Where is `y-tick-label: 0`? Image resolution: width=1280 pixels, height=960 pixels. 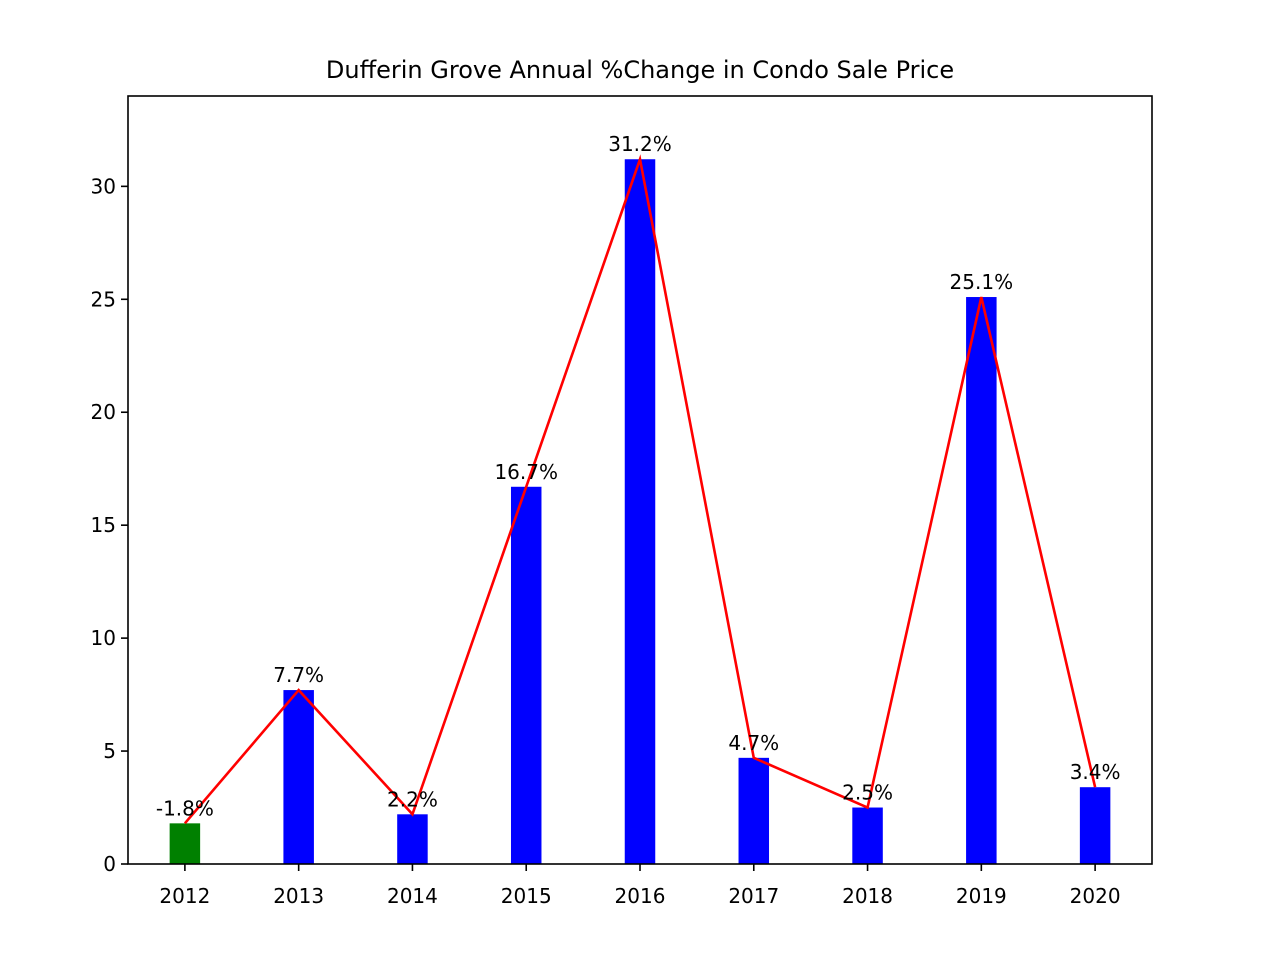
y-tick-label: 0 is located at coordinates (109, 864).